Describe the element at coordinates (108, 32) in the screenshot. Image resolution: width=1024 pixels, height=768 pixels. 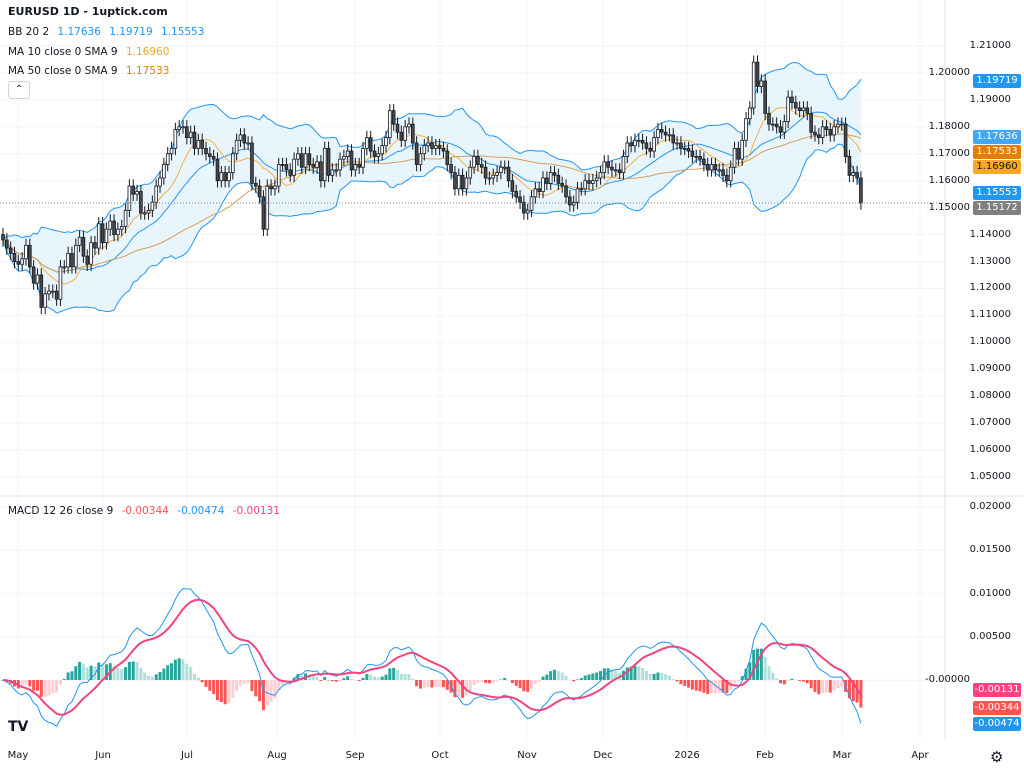
I see `legend-bb: BB 20 2 1.17636 1.19719 1.15553` at that location.